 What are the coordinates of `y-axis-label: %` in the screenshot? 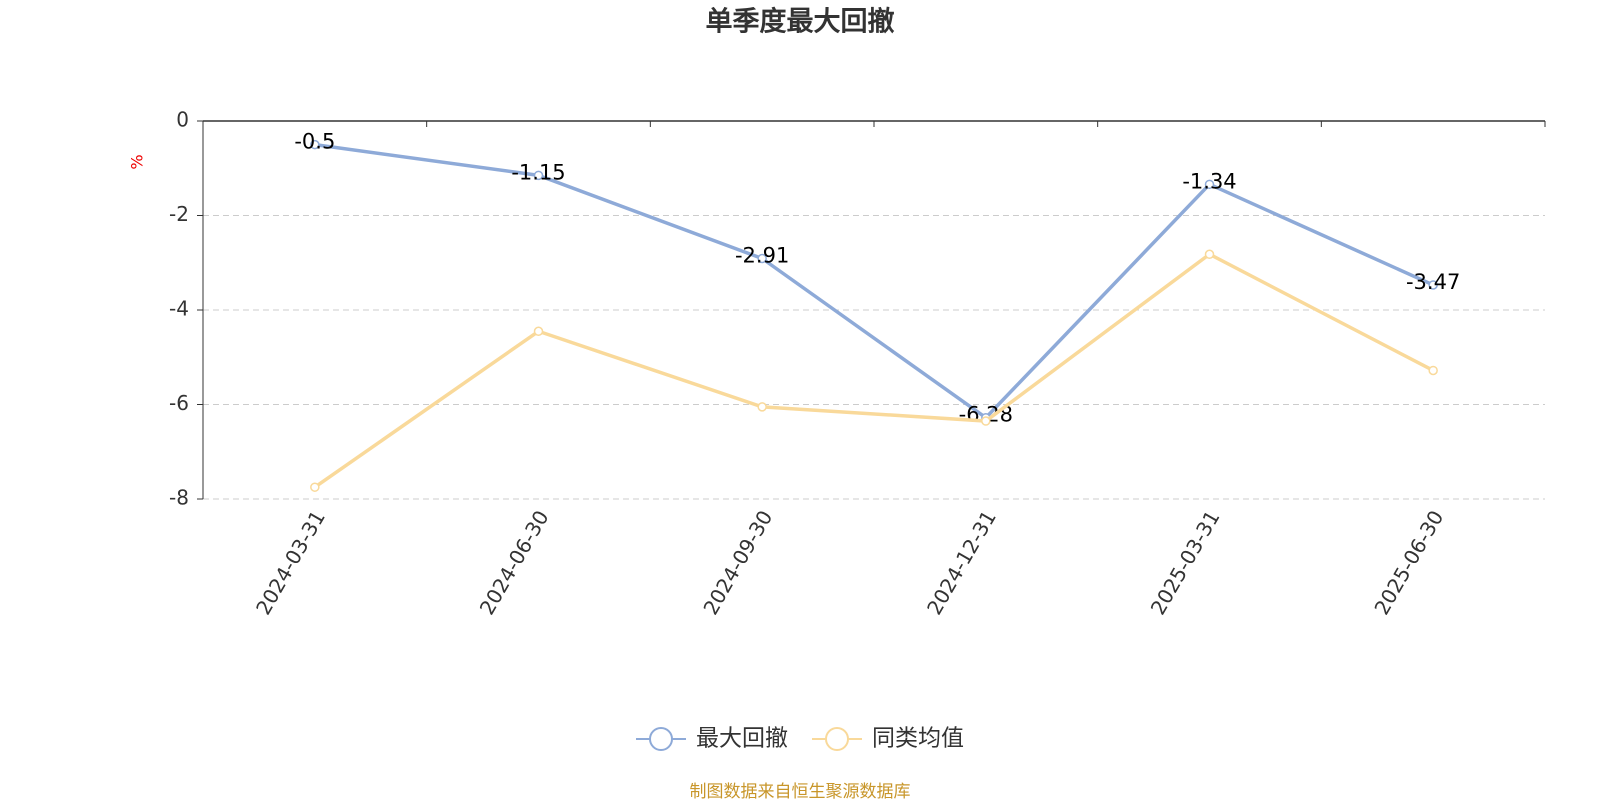 It's located at (137, 161).